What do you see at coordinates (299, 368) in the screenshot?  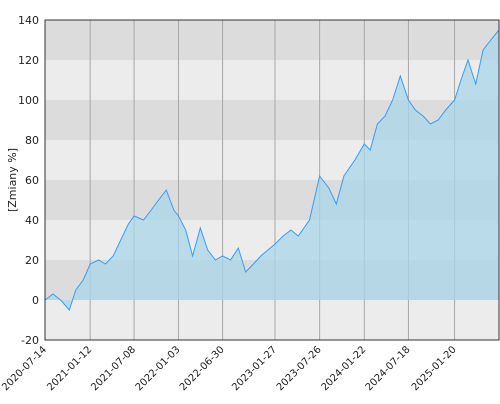 I see `x-tick-label: 2023-07-26` at bounding box center [299, 368].